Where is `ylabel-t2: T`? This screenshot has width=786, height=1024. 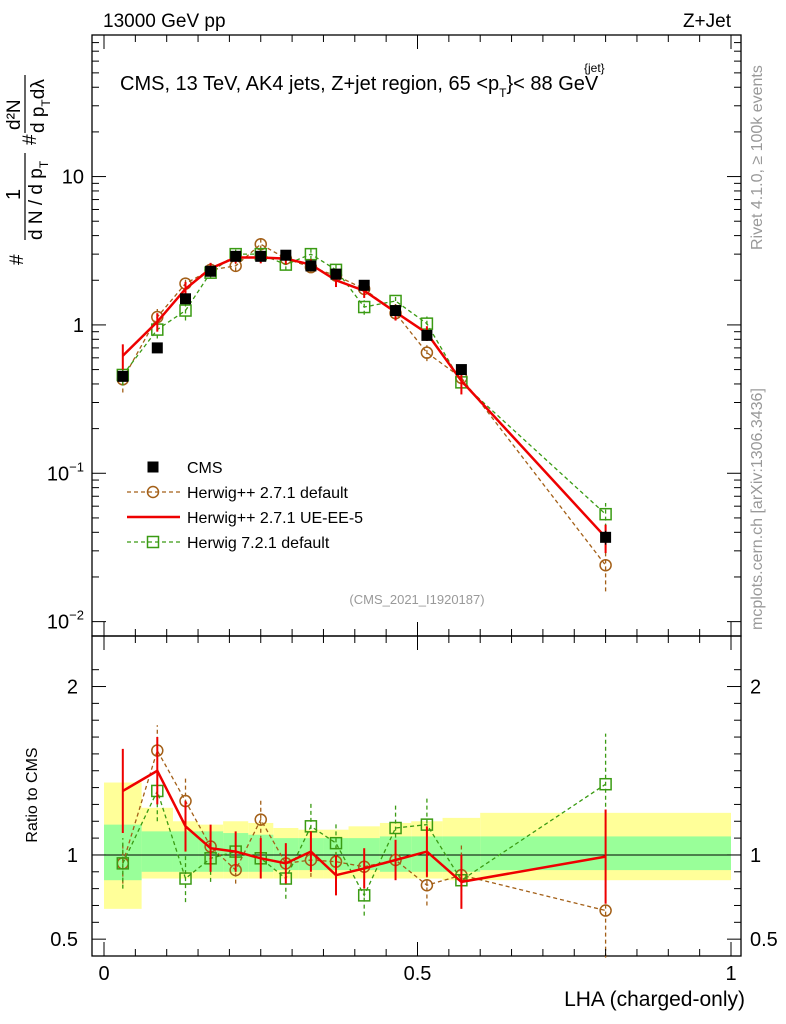
ylabel-t2: T is located at coordinates (46, 103).